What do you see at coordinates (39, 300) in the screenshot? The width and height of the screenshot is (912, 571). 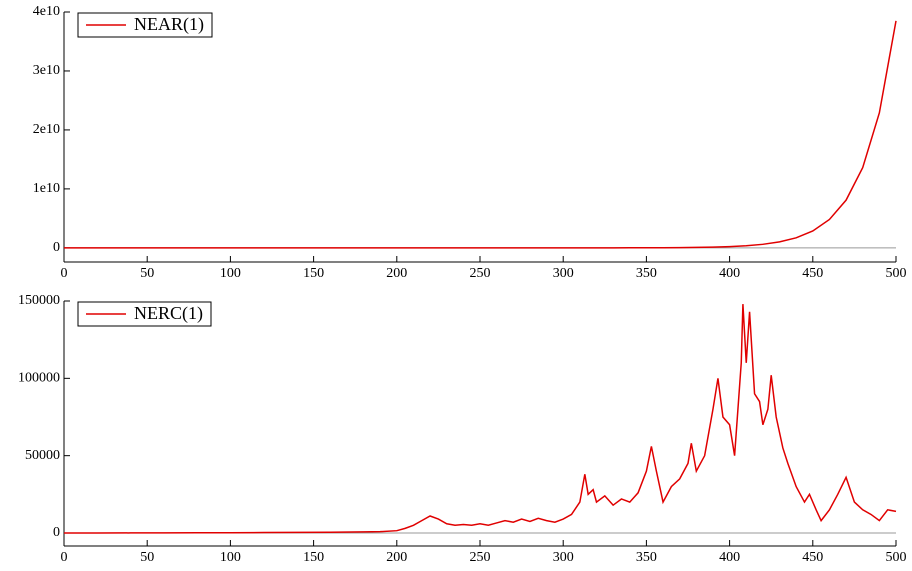 I see `y-tick-label: 150000` at bounding box center [39, 300].